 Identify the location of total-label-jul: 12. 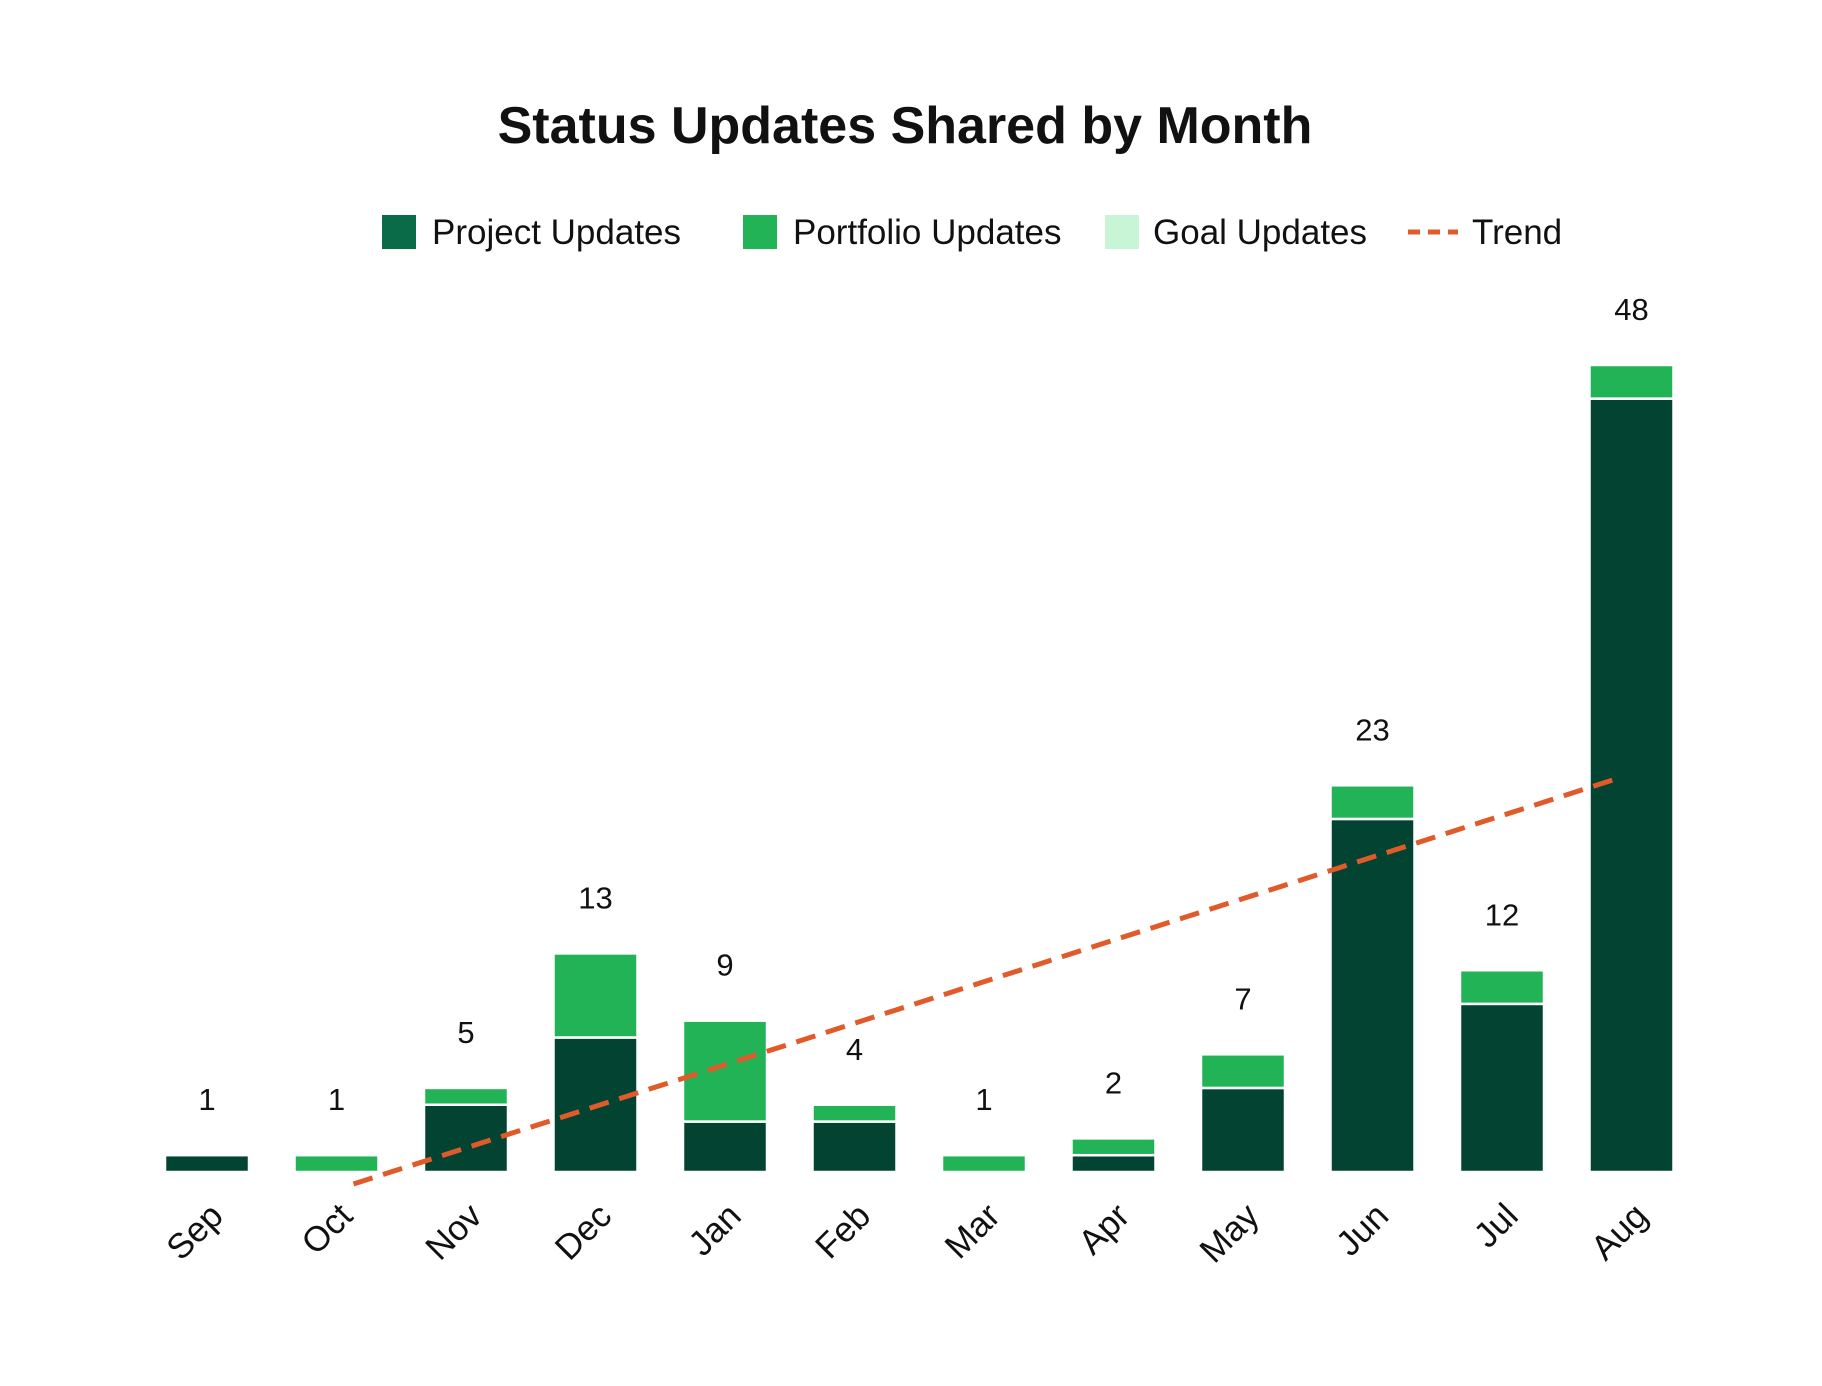
(1502, 914).